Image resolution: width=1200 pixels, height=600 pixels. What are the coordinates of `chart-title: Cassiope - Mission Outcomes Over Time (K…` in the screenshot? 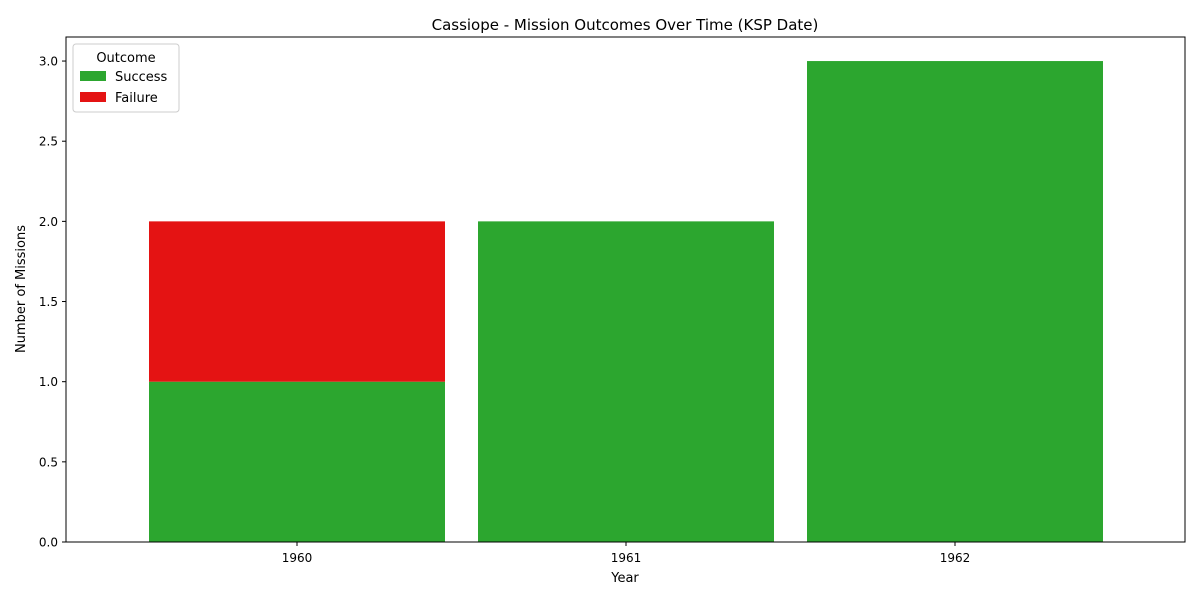 It's located at (625, 25).